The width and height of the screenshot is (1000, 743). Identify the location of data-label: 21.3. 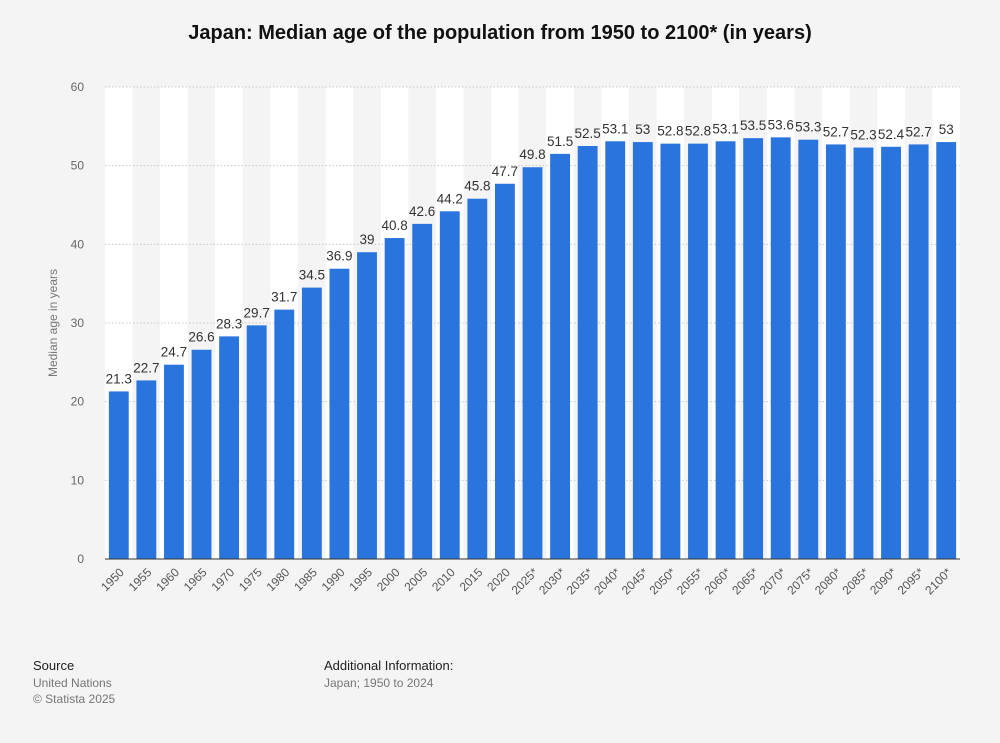
(119, 378).